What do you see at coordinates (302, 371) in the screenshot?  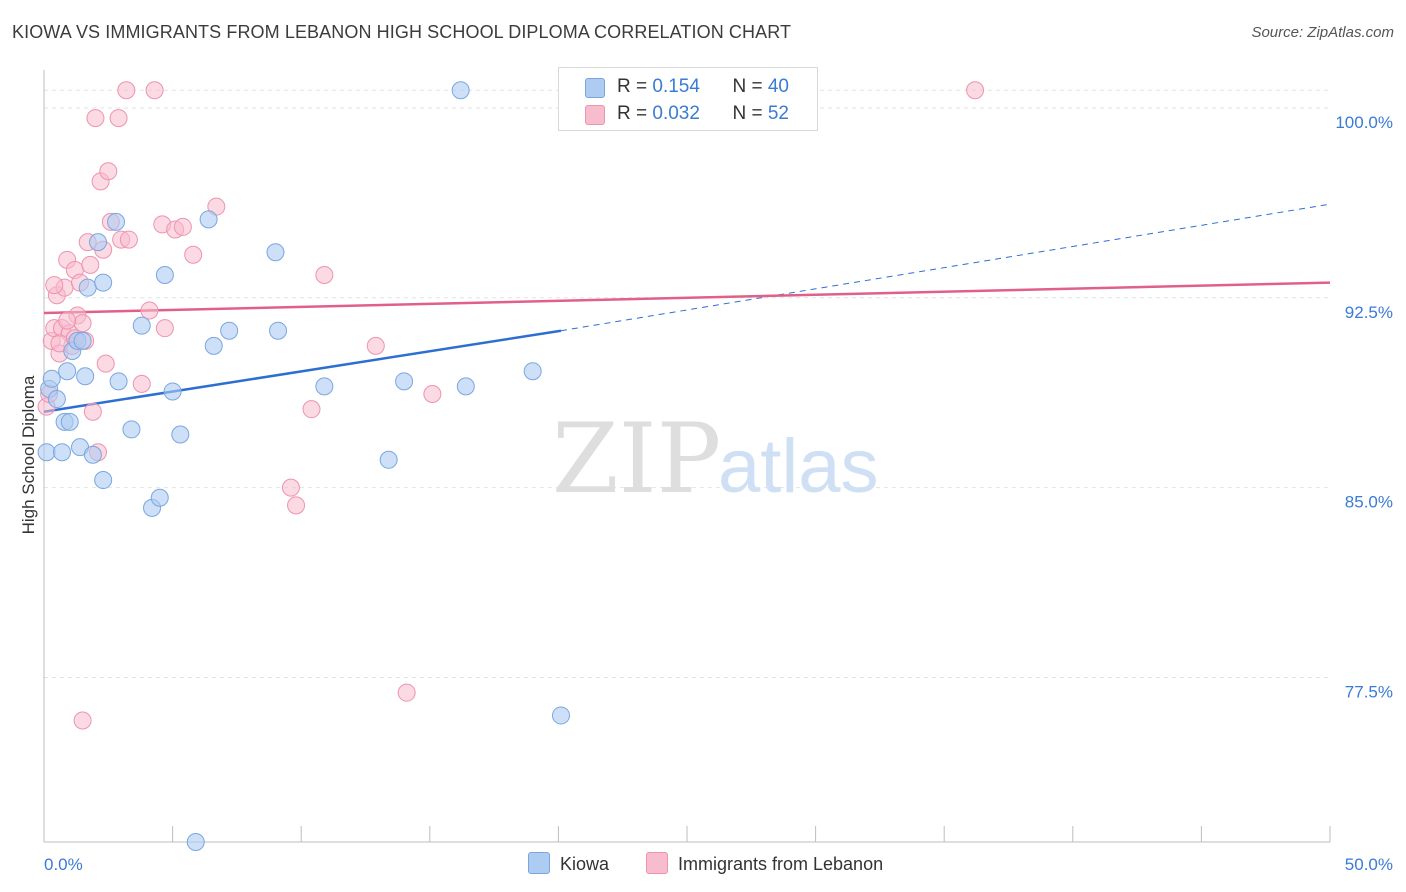 I see `kiowa-trend-line` at bounding box center [302, 371].